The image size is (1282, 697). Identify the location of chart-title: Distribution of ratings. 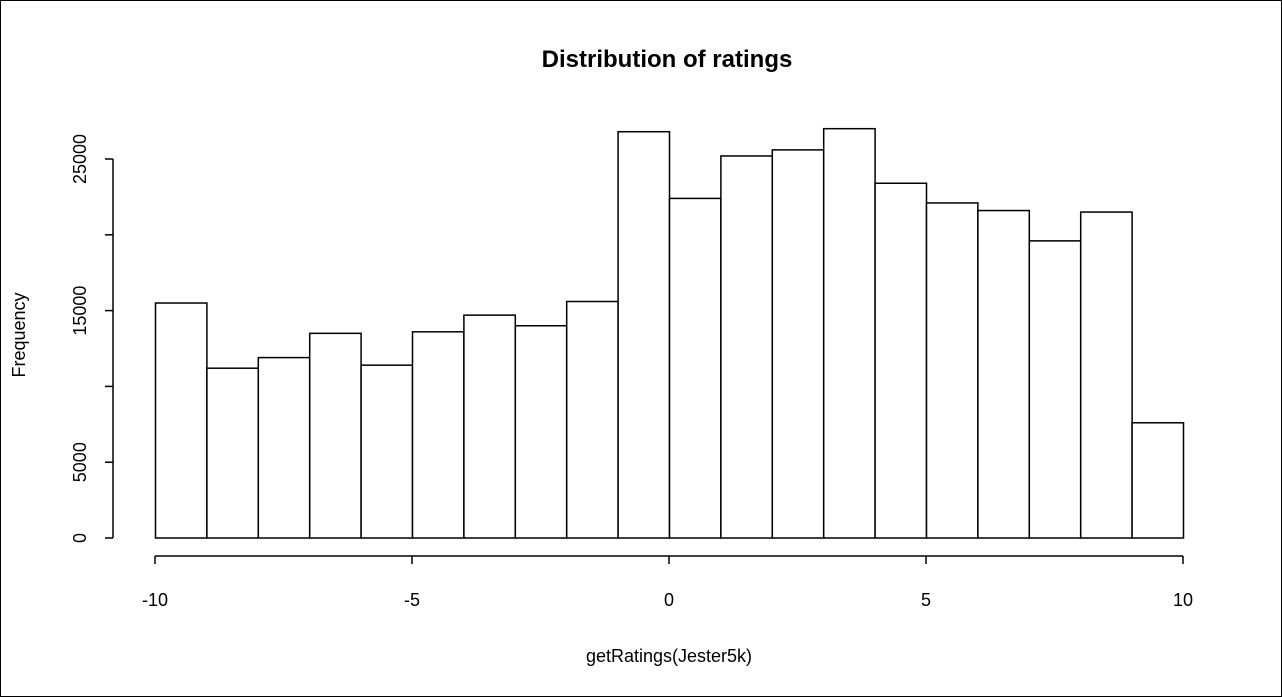
(667, 59).